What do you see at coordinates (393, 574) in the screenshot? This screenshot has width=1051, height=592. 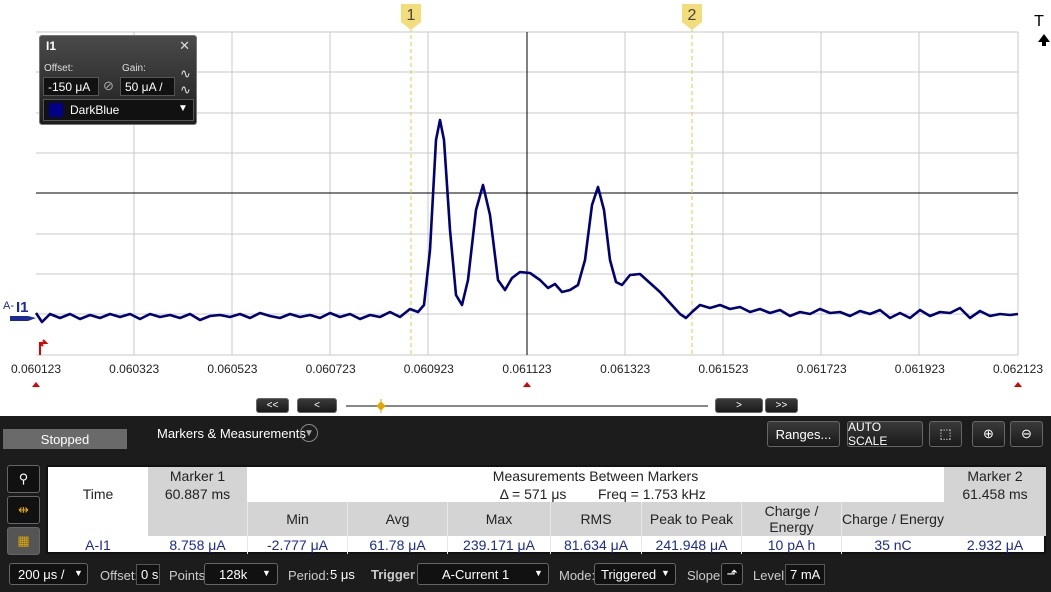 I see `label: Trigger` at bounding box center [393, 574].